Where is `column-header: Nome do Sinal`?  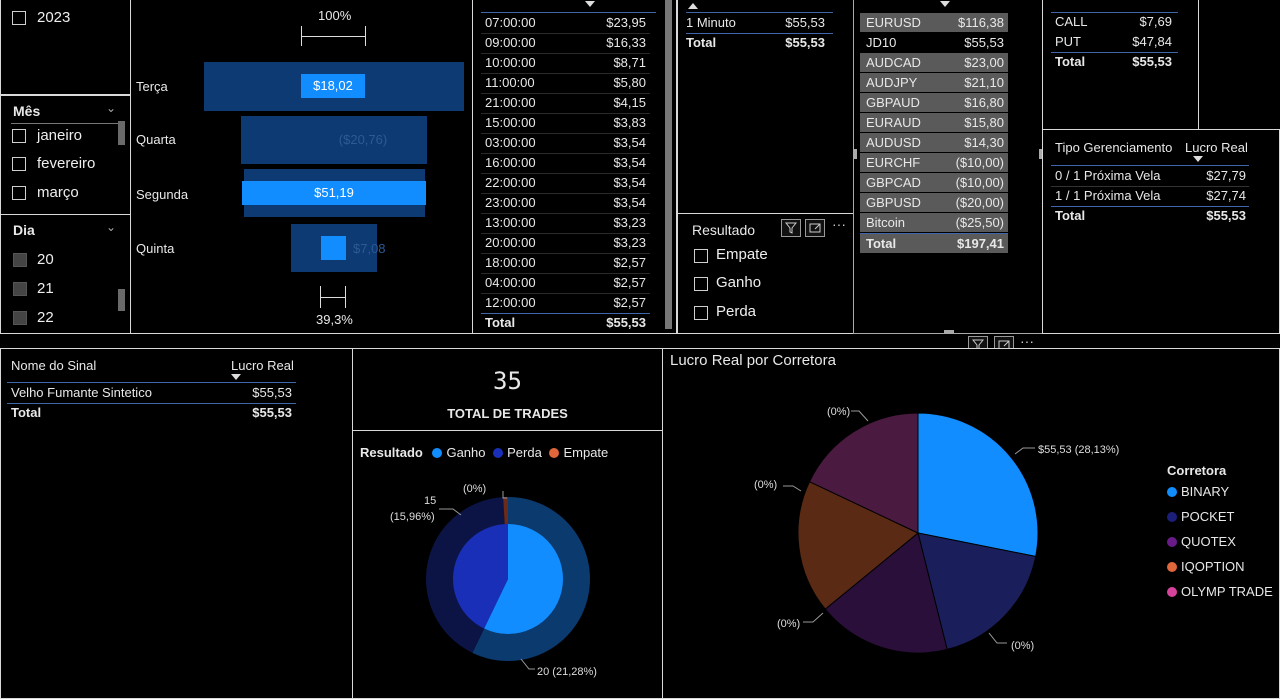 column-header: Nome do Sinal is located at coordinates (54, 365).